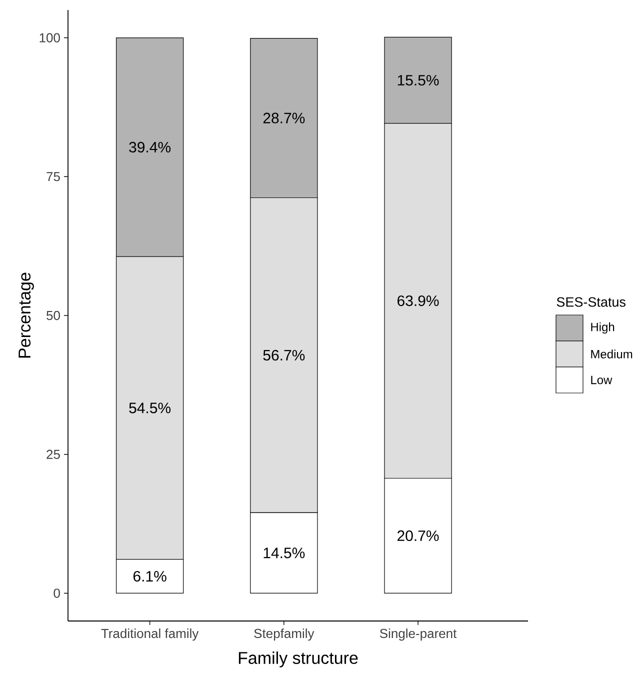 This screenshot has width=633, height=688. Describe the element at coordinates (418, 536) in the screenshot. I see `data-label: 20.7%` at that location.